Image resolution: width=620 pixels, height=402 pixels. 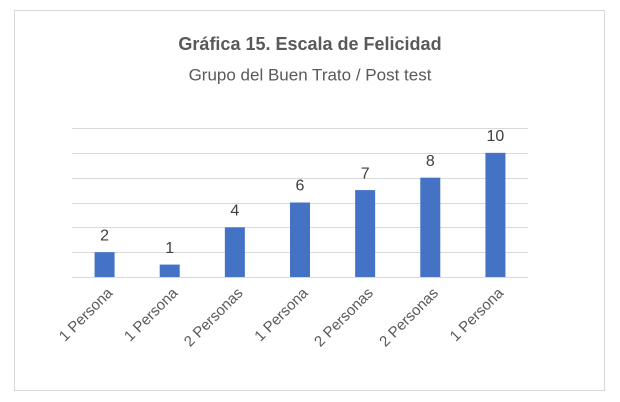 I want to click on data-label: 2, so click(x=104, y=235).